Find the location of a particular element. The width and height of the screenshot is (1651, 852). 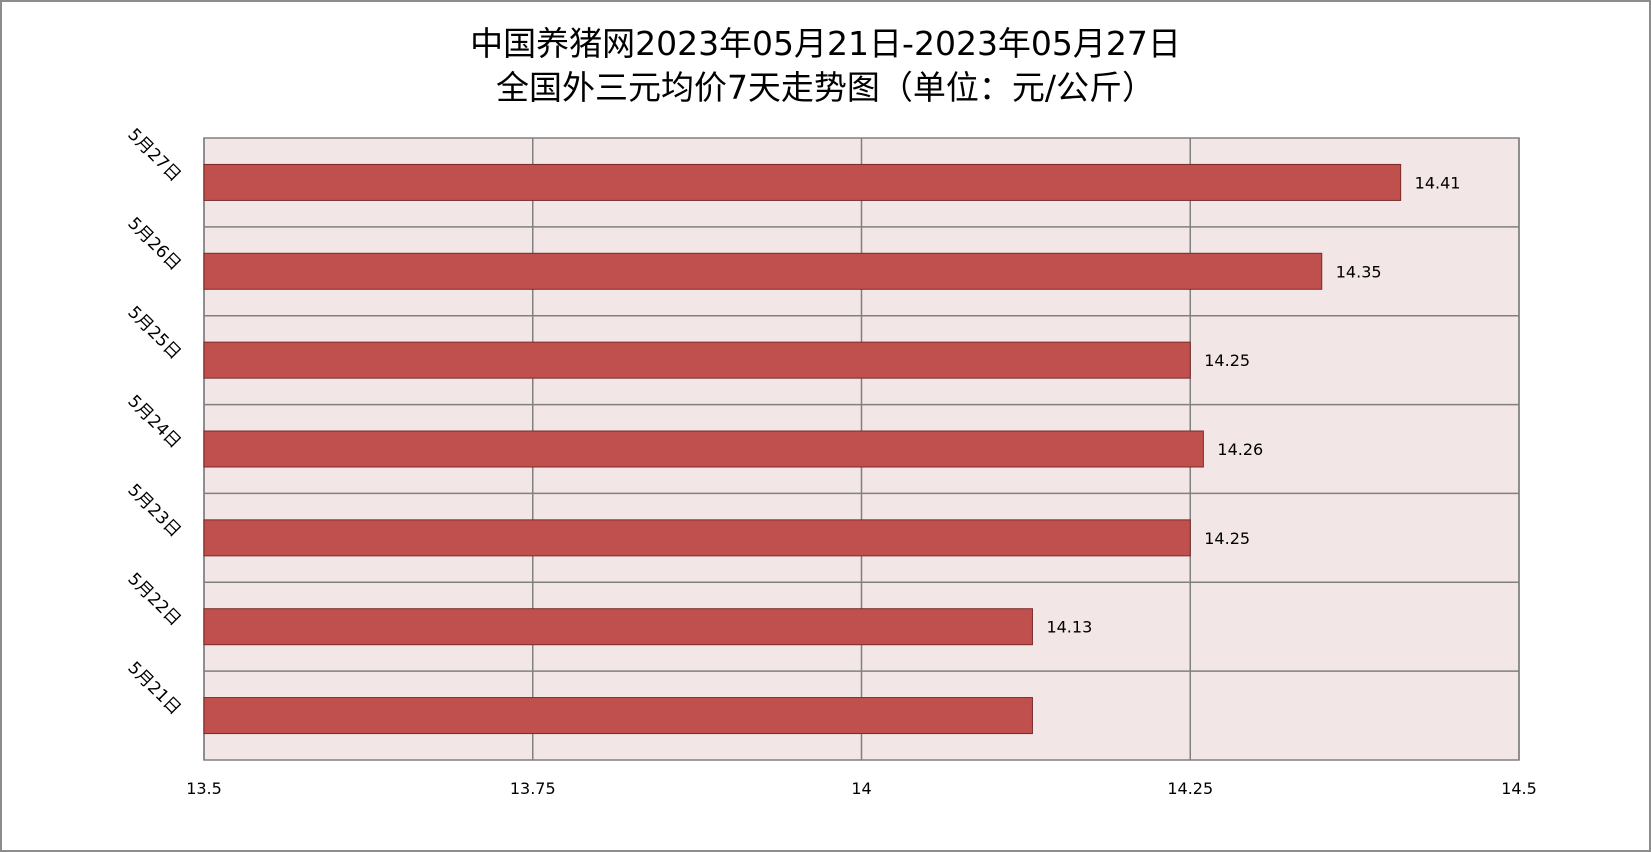

y-category-label: 5月23日 is located at coordinates (153, 510).